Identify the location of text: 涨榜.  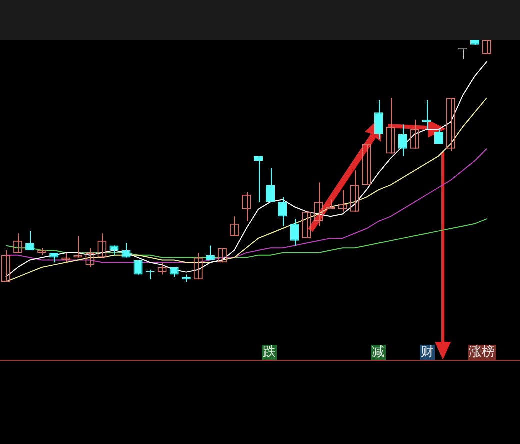
(482, 352).